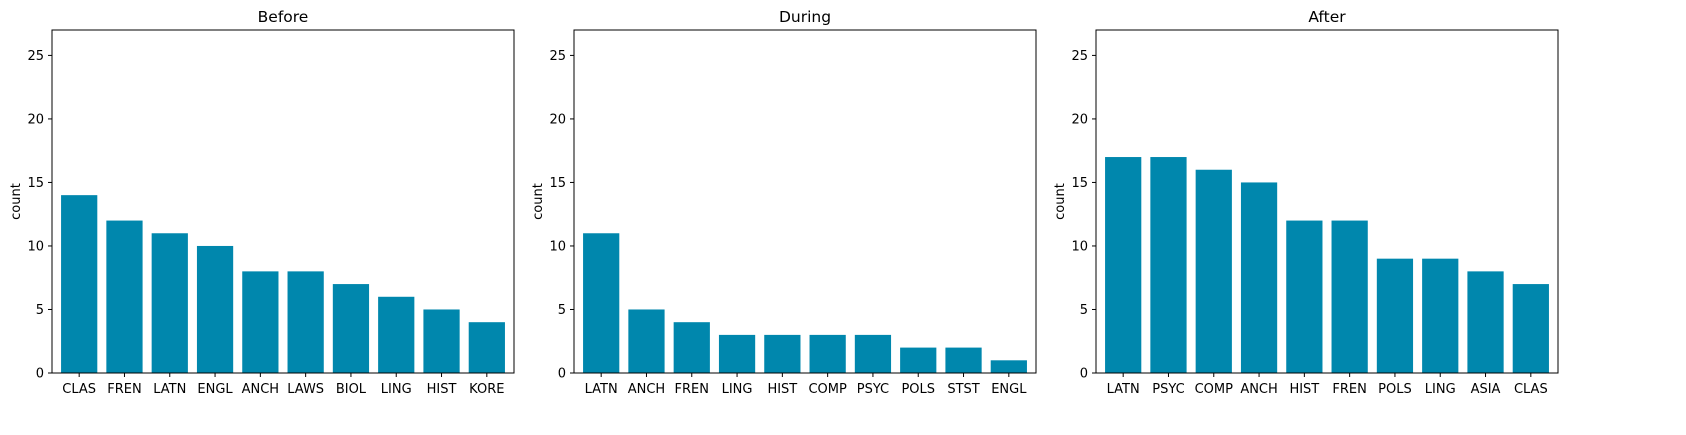 This screenshot has height=435, width=1686. I want to click on x-tick-label-laws: LAWS, so click(305, 389).